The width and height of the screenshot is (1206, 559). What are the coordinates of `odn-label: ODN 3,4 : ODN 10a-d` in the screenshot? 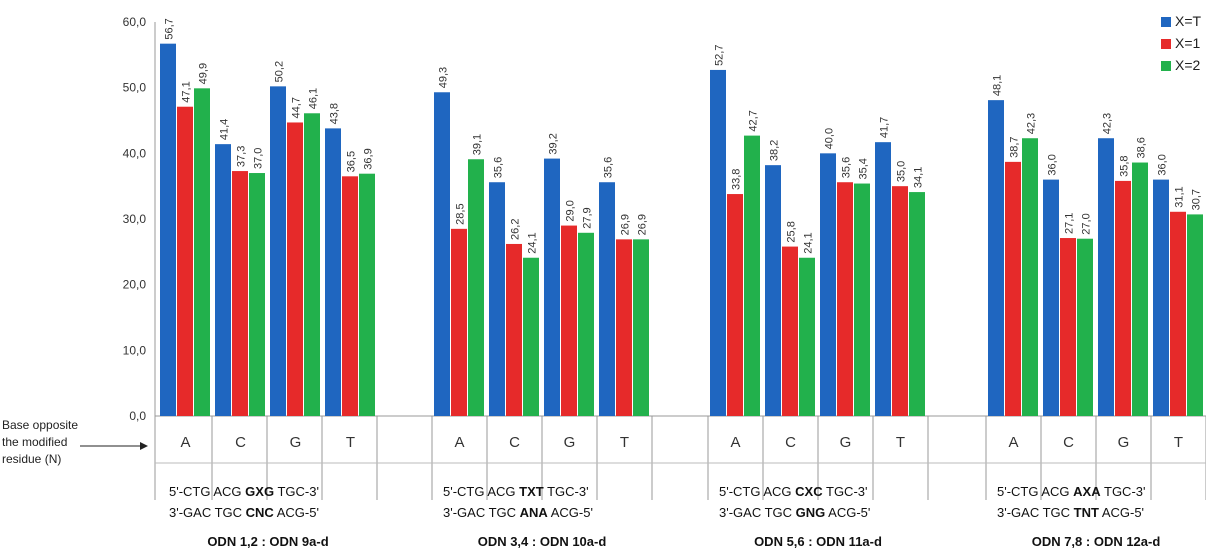 It's located at (542, 541).